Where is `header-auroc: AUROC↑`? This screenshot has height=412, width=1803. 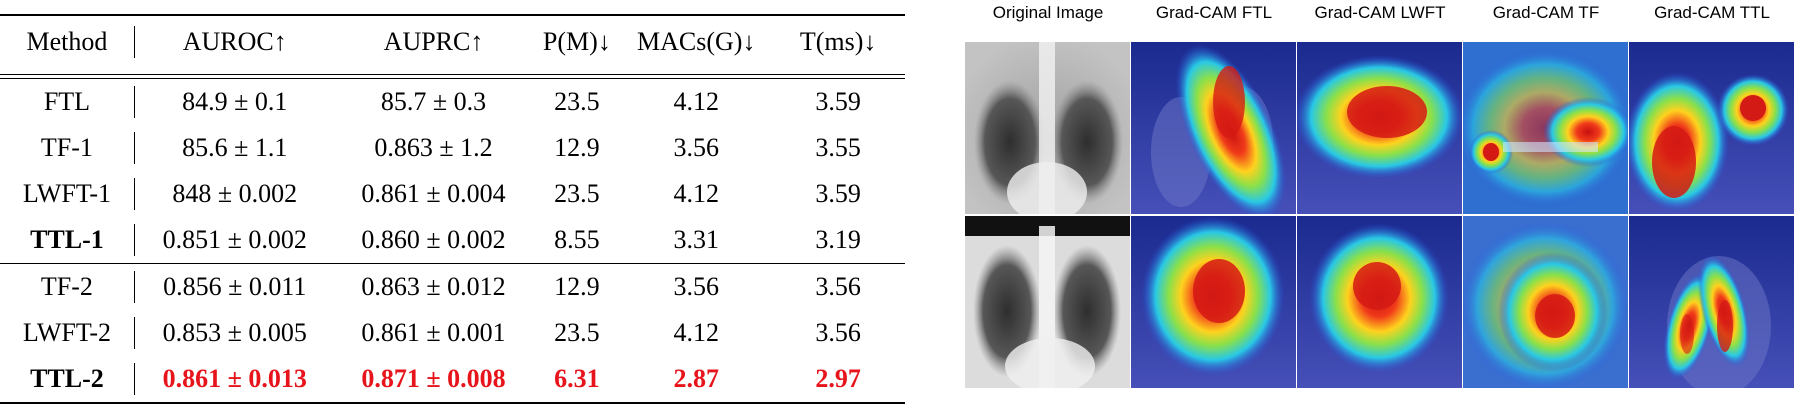
header-auroc: AUROC↑ is located at coordinates (234, 41).